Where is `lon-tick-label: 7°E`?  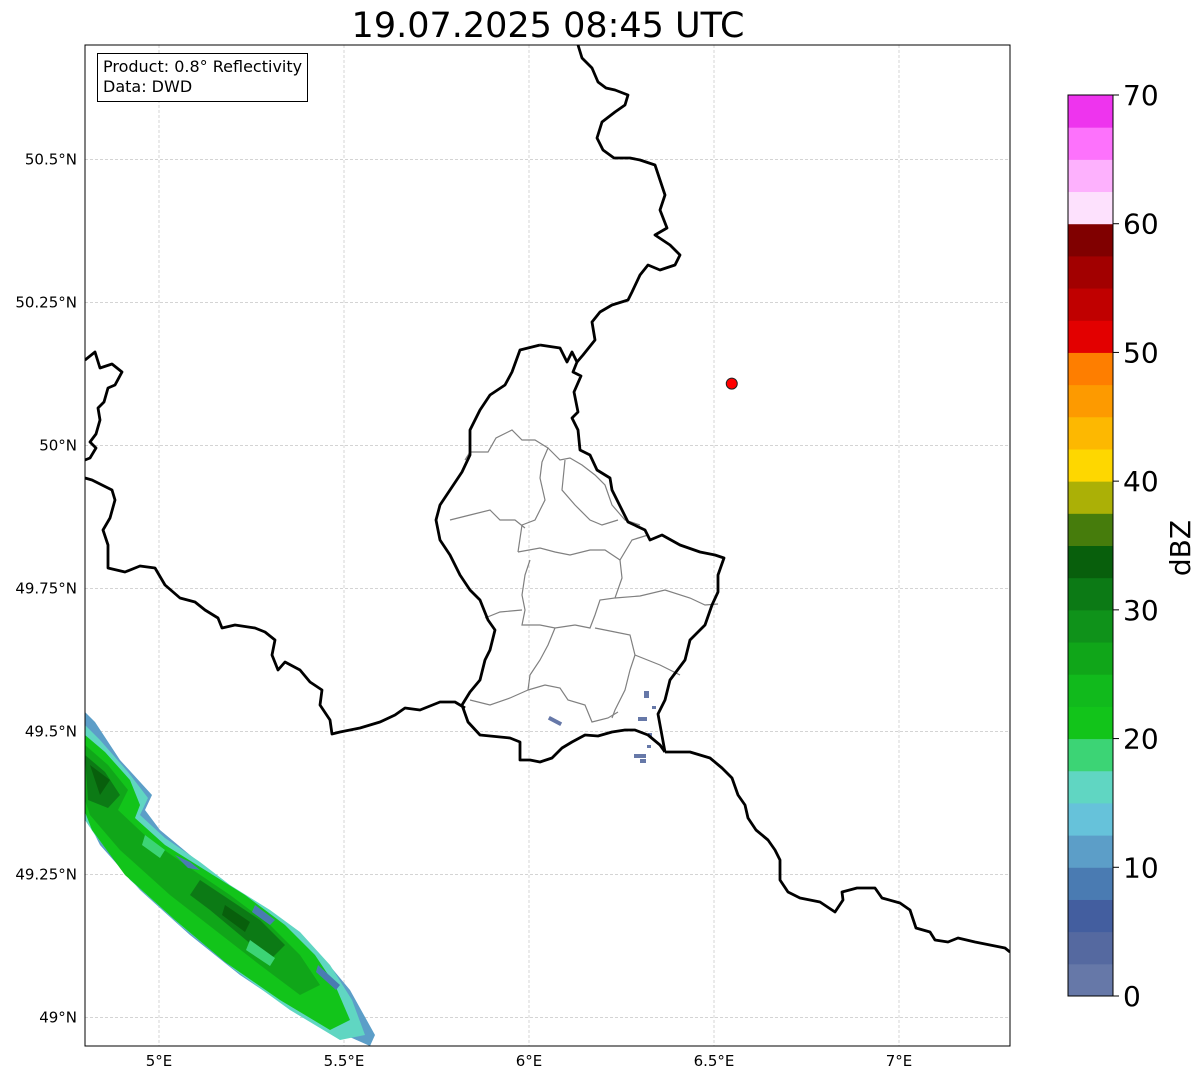
lon-tick-label: 7°E is located at coordinates (899, 1061).